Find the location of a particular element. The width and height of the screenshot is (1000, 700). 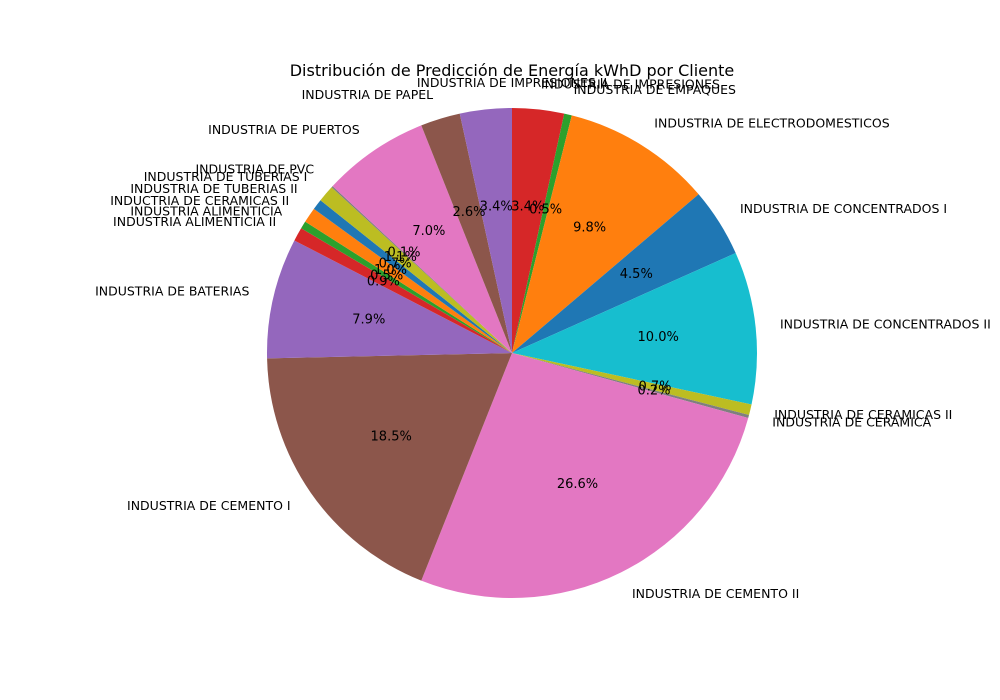

slice-label: INDUSTRIA DE TUBERIAS I is located at coordinates (226, 176).